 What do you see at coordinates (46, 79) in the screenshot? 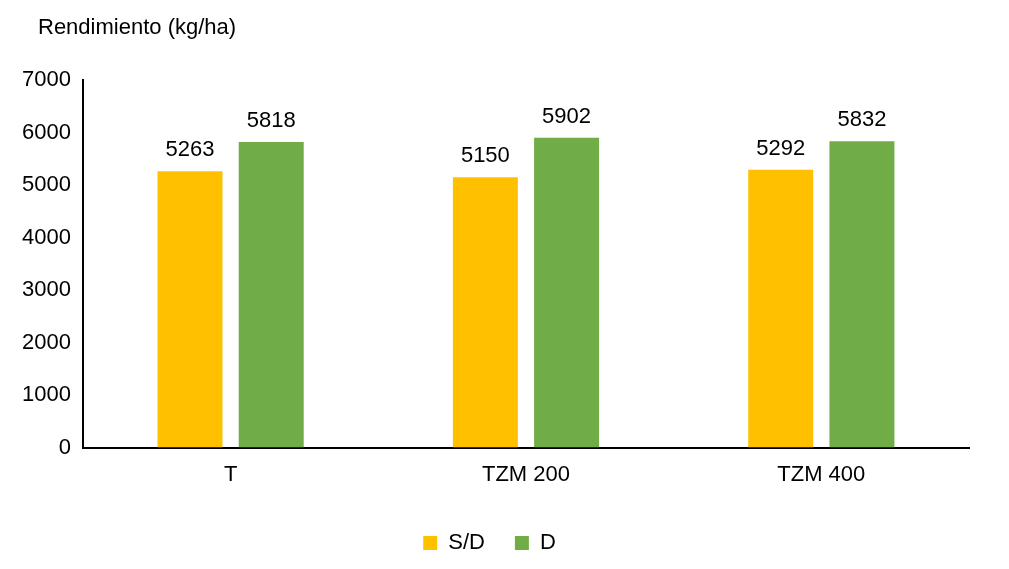
I see `y-tick-label: 7000` at bounding box center [46, 79].